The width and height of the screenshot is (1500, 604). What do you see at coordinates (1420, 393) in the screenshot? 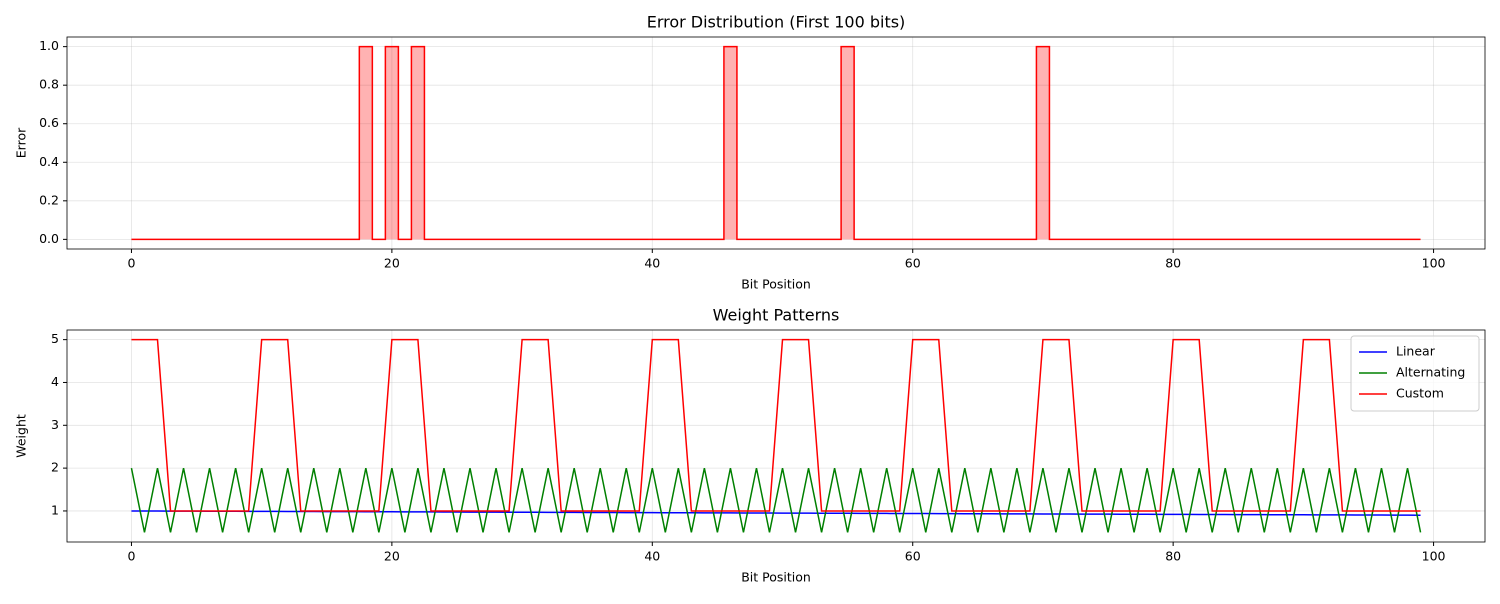
I see `legend-label: Custom` at bounding box center [1420, 393].